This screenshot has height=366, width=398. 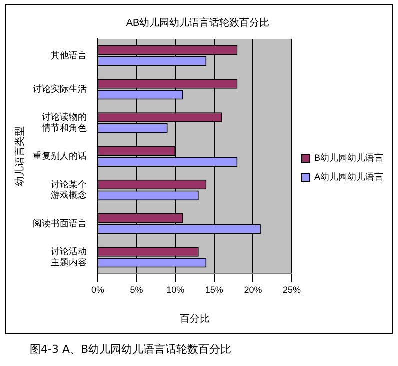 What do you see at coordinates (69, 55) in the screenshot?
I see `y-tick-label: 其他语言` at bounding box center [69, 55].